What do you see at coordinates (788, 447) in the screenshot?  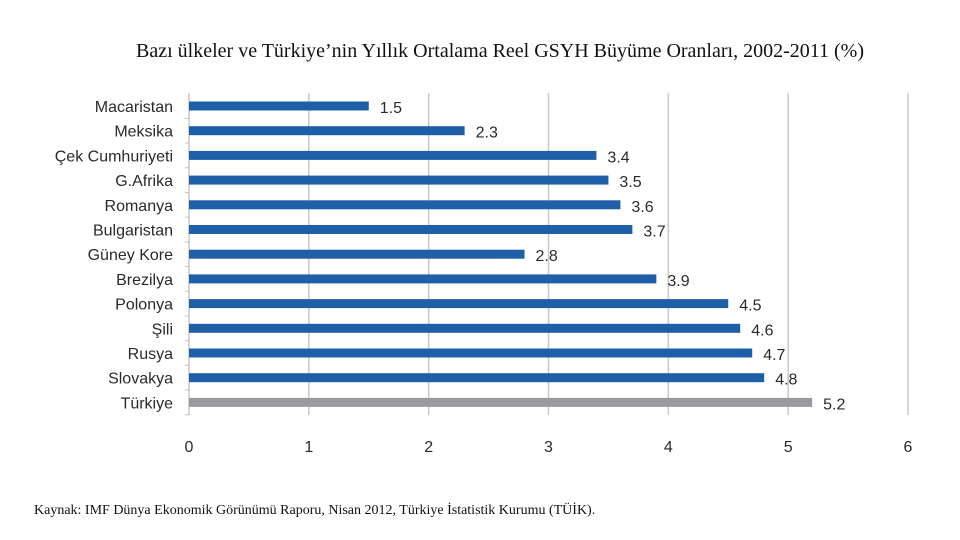 I see `x-tick-label: 5` at bounding box center [788, 447].